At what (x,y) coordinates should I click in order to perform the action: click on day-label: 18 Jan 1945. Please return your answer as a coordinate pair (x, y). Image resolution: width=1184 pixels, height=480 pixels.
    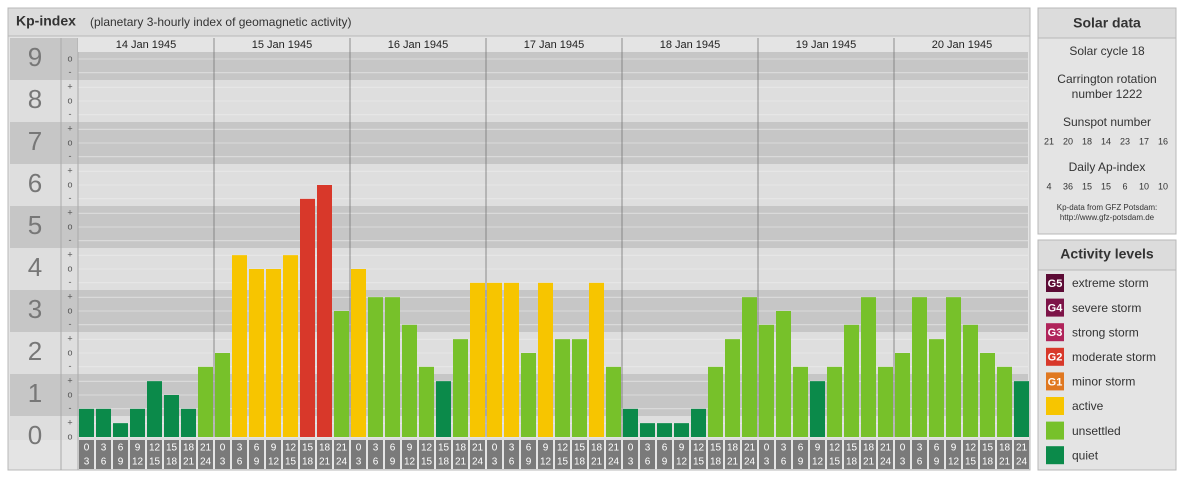
    Looking at the image, I should click on (690, 45).